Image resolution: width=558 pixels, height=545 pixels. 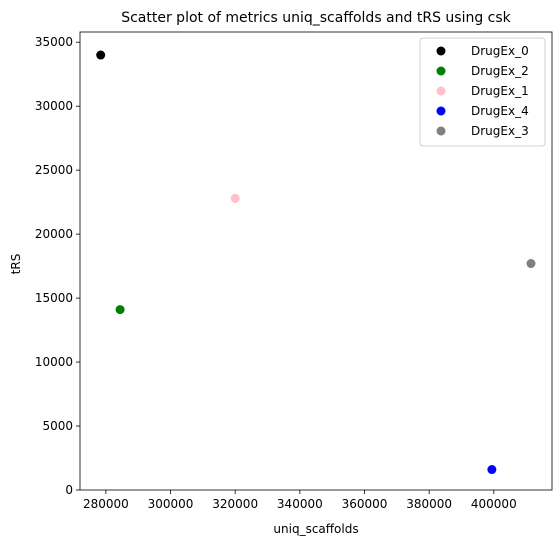 I want to click on legend: DrugEx_0 DrugEx_2 DrugEx_1 DrugEx_4 DrugEx_3, so click(x=482, y=92).